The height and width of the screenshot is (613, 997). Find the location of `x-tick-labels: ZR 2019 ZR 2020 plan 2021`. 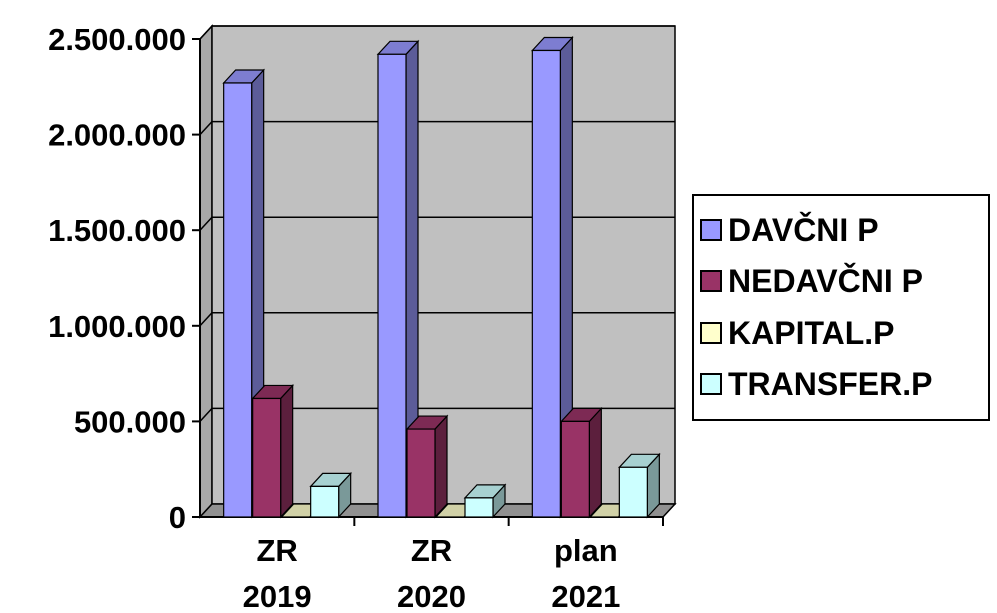

x-tick-labels: ZR 2019 ZR 2020 plan 2021 is located at coordinates (432, 573).